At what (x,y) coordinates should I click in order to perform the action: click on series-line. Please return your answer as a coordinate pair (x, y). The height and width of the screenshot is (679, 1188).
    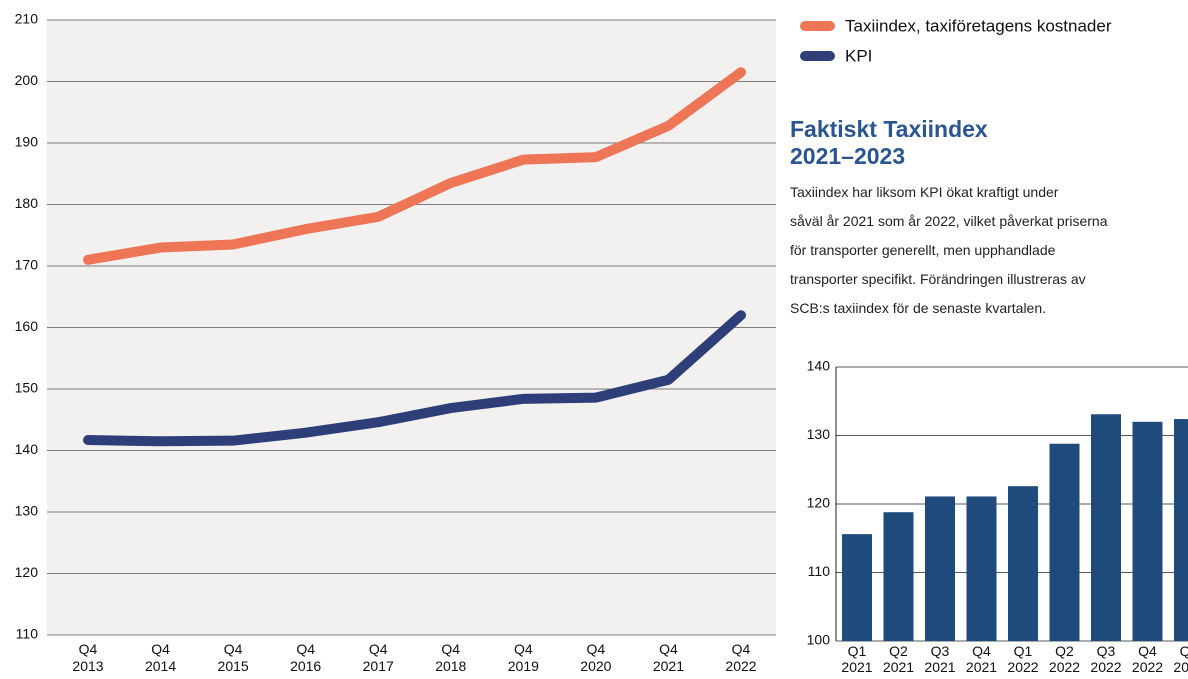
    Looking at the image, I should click on (414, 378).